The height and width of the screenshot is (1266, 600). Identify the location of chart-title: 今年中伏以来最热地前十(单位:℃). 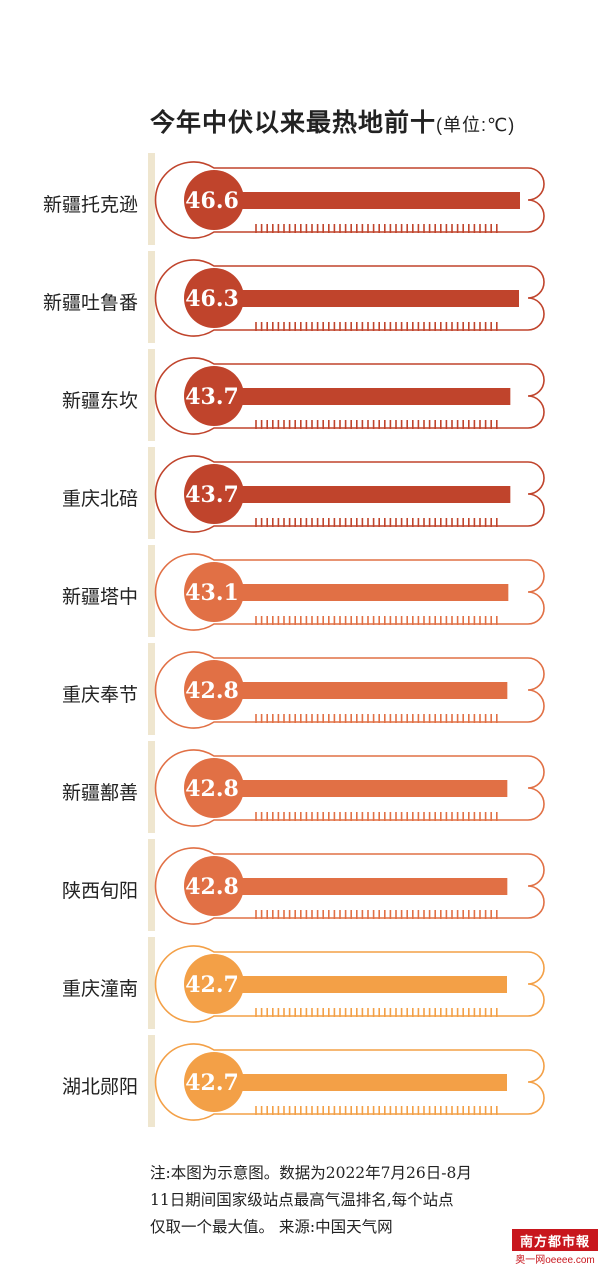
(332, 121).